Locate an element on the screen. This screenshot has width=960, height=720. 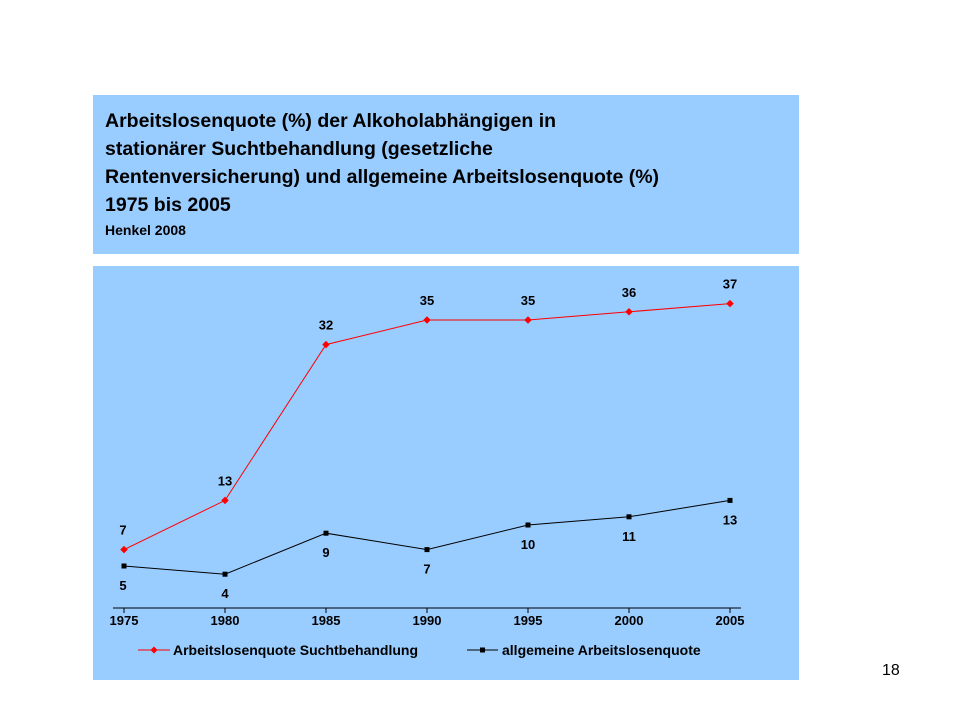
data-label: 4 is located at coordinates (225, 593).